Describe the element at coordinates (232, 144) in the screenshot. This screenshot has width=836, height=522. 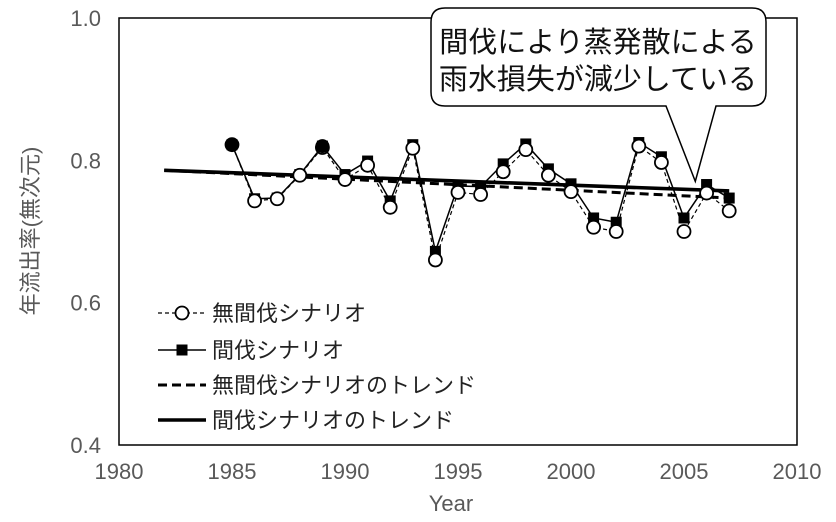
I see `thinning-point-first` at that location.